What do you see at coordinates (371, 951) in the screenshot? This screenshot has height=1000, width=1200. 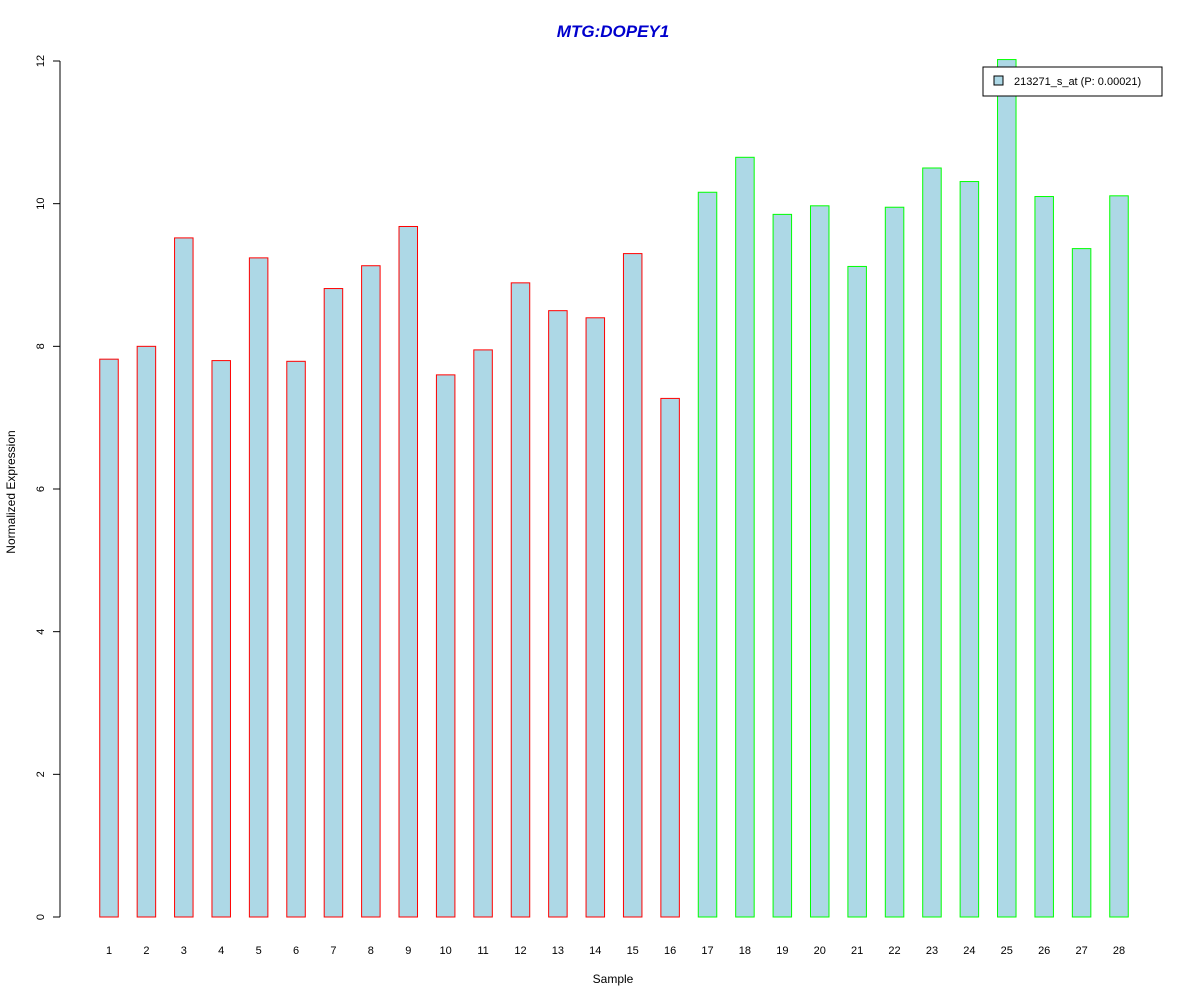 I see `x-tick-label: 8` at bounding box center [371, 951].